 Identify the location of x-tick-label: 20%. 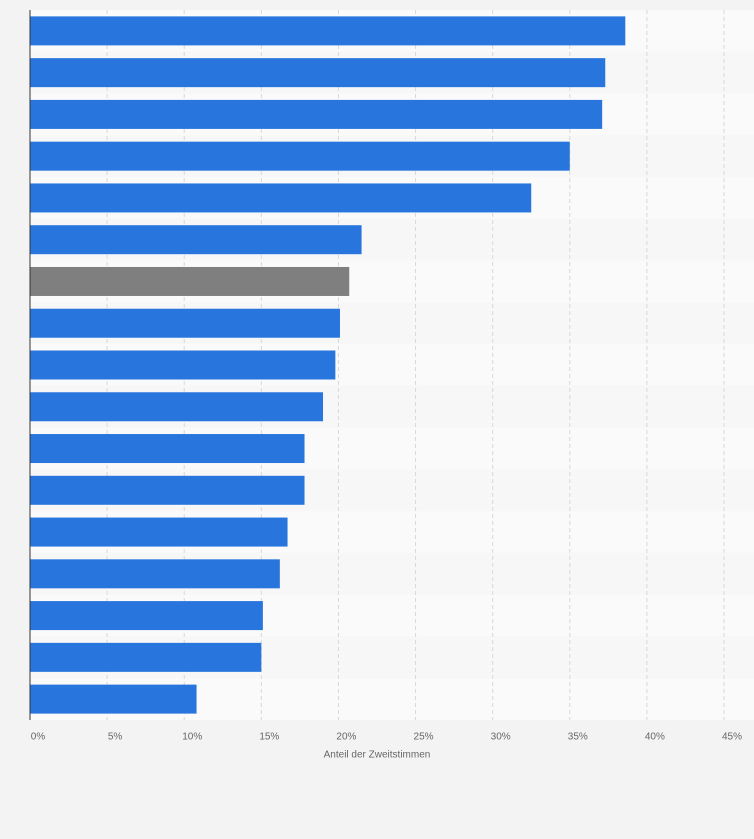
(346, 737).